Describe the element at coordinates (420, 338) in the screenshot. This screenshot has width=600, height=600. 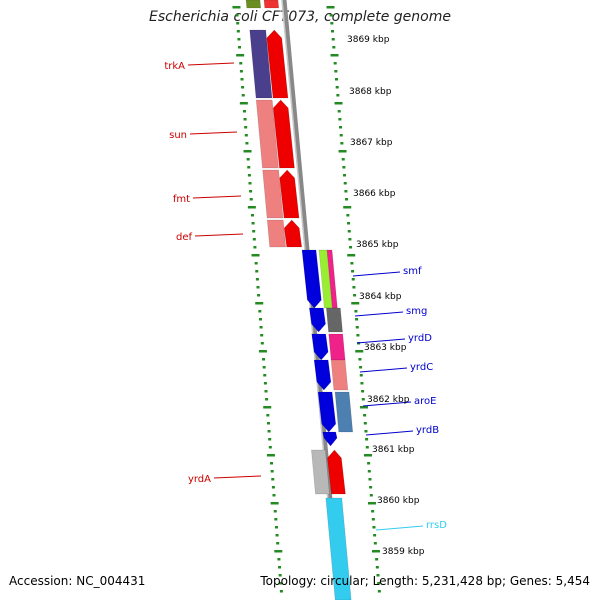
I see `gene-yrdD-label: yrdD` at that location.